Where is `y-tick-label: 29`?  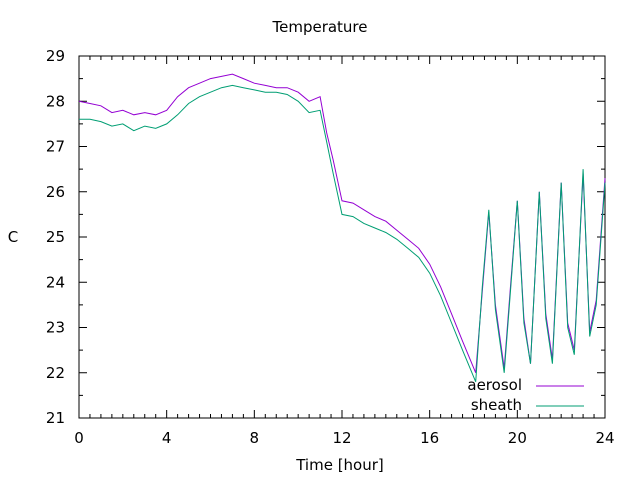
y-tick-label: 29 is located at coordinates (55, 56).